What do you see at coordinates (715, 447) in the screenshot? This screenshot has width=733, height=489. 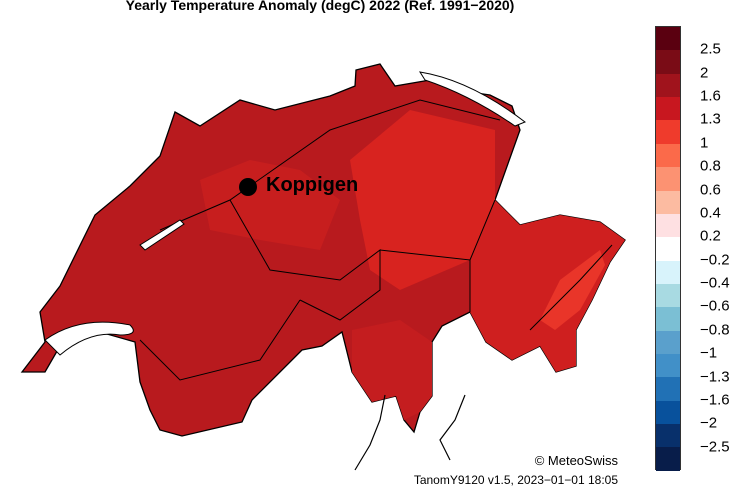 I see `colorbar-label: −2.5` at bounding box center [715, 447].